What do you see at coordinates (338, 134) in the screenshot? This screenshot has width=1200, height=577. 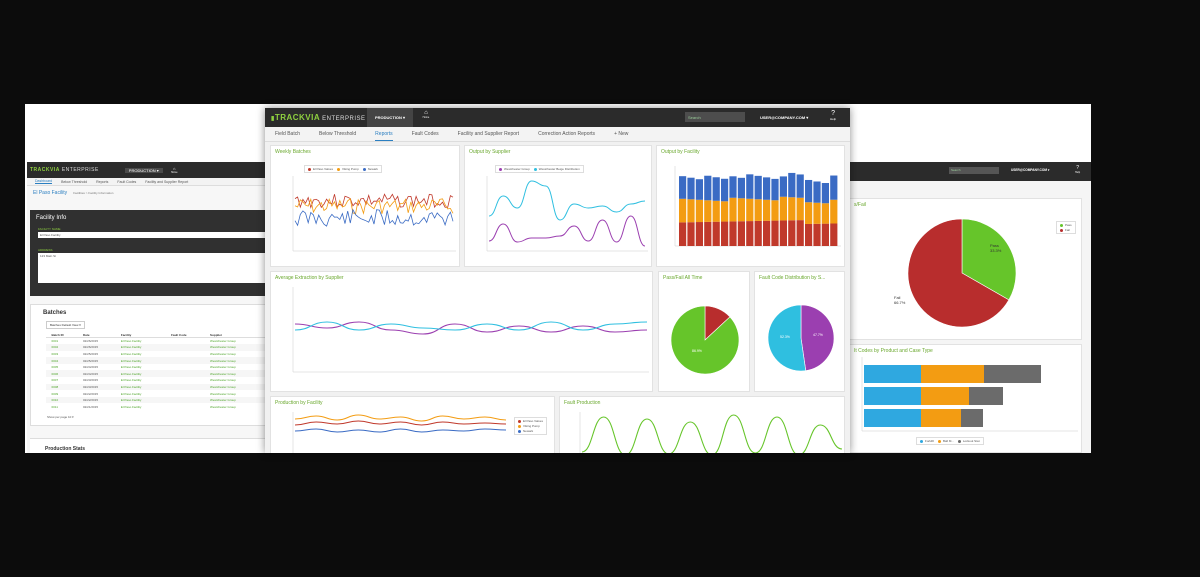 I see `tab-below-threshold: Below Threshold` at bounding box center [338, 134].